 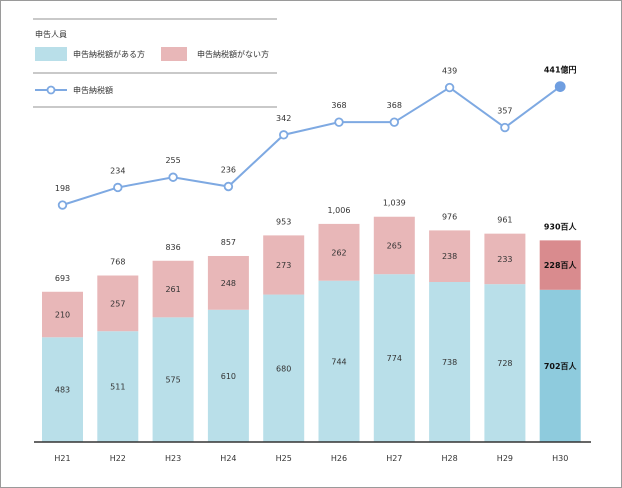 What do you see at coordinates (449, 458) in the screenshot?
I see `x-tick-label: H28` at bounding box center [449, 458].